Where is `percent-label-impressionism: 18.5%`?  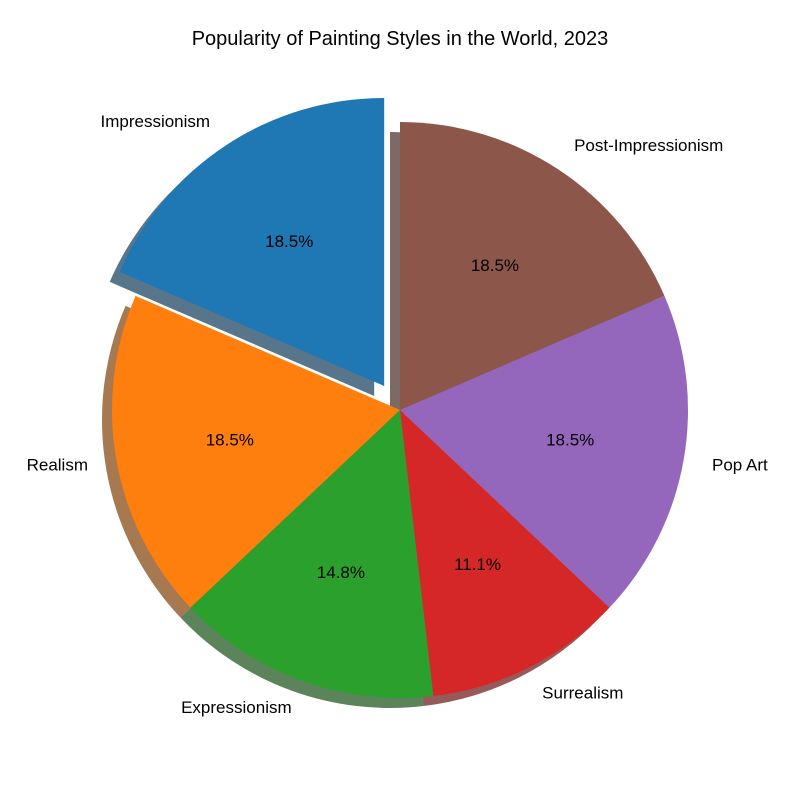 percent-label-impressionism: 18.5% is located at coordinates (289, 241).